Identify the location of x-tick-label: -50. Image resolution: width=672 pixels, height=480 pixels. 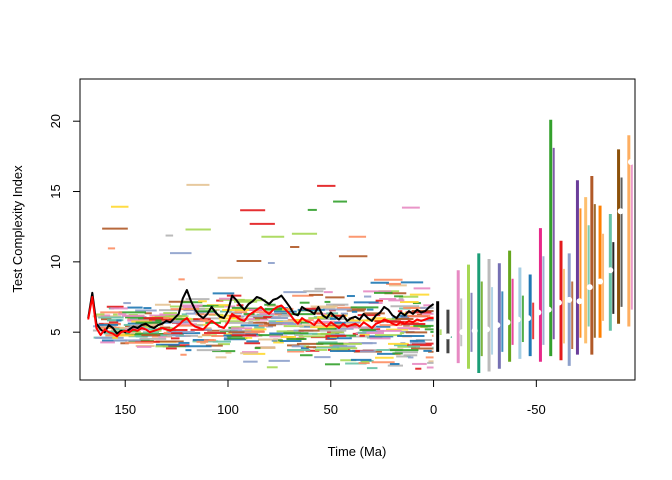
(536, 409).